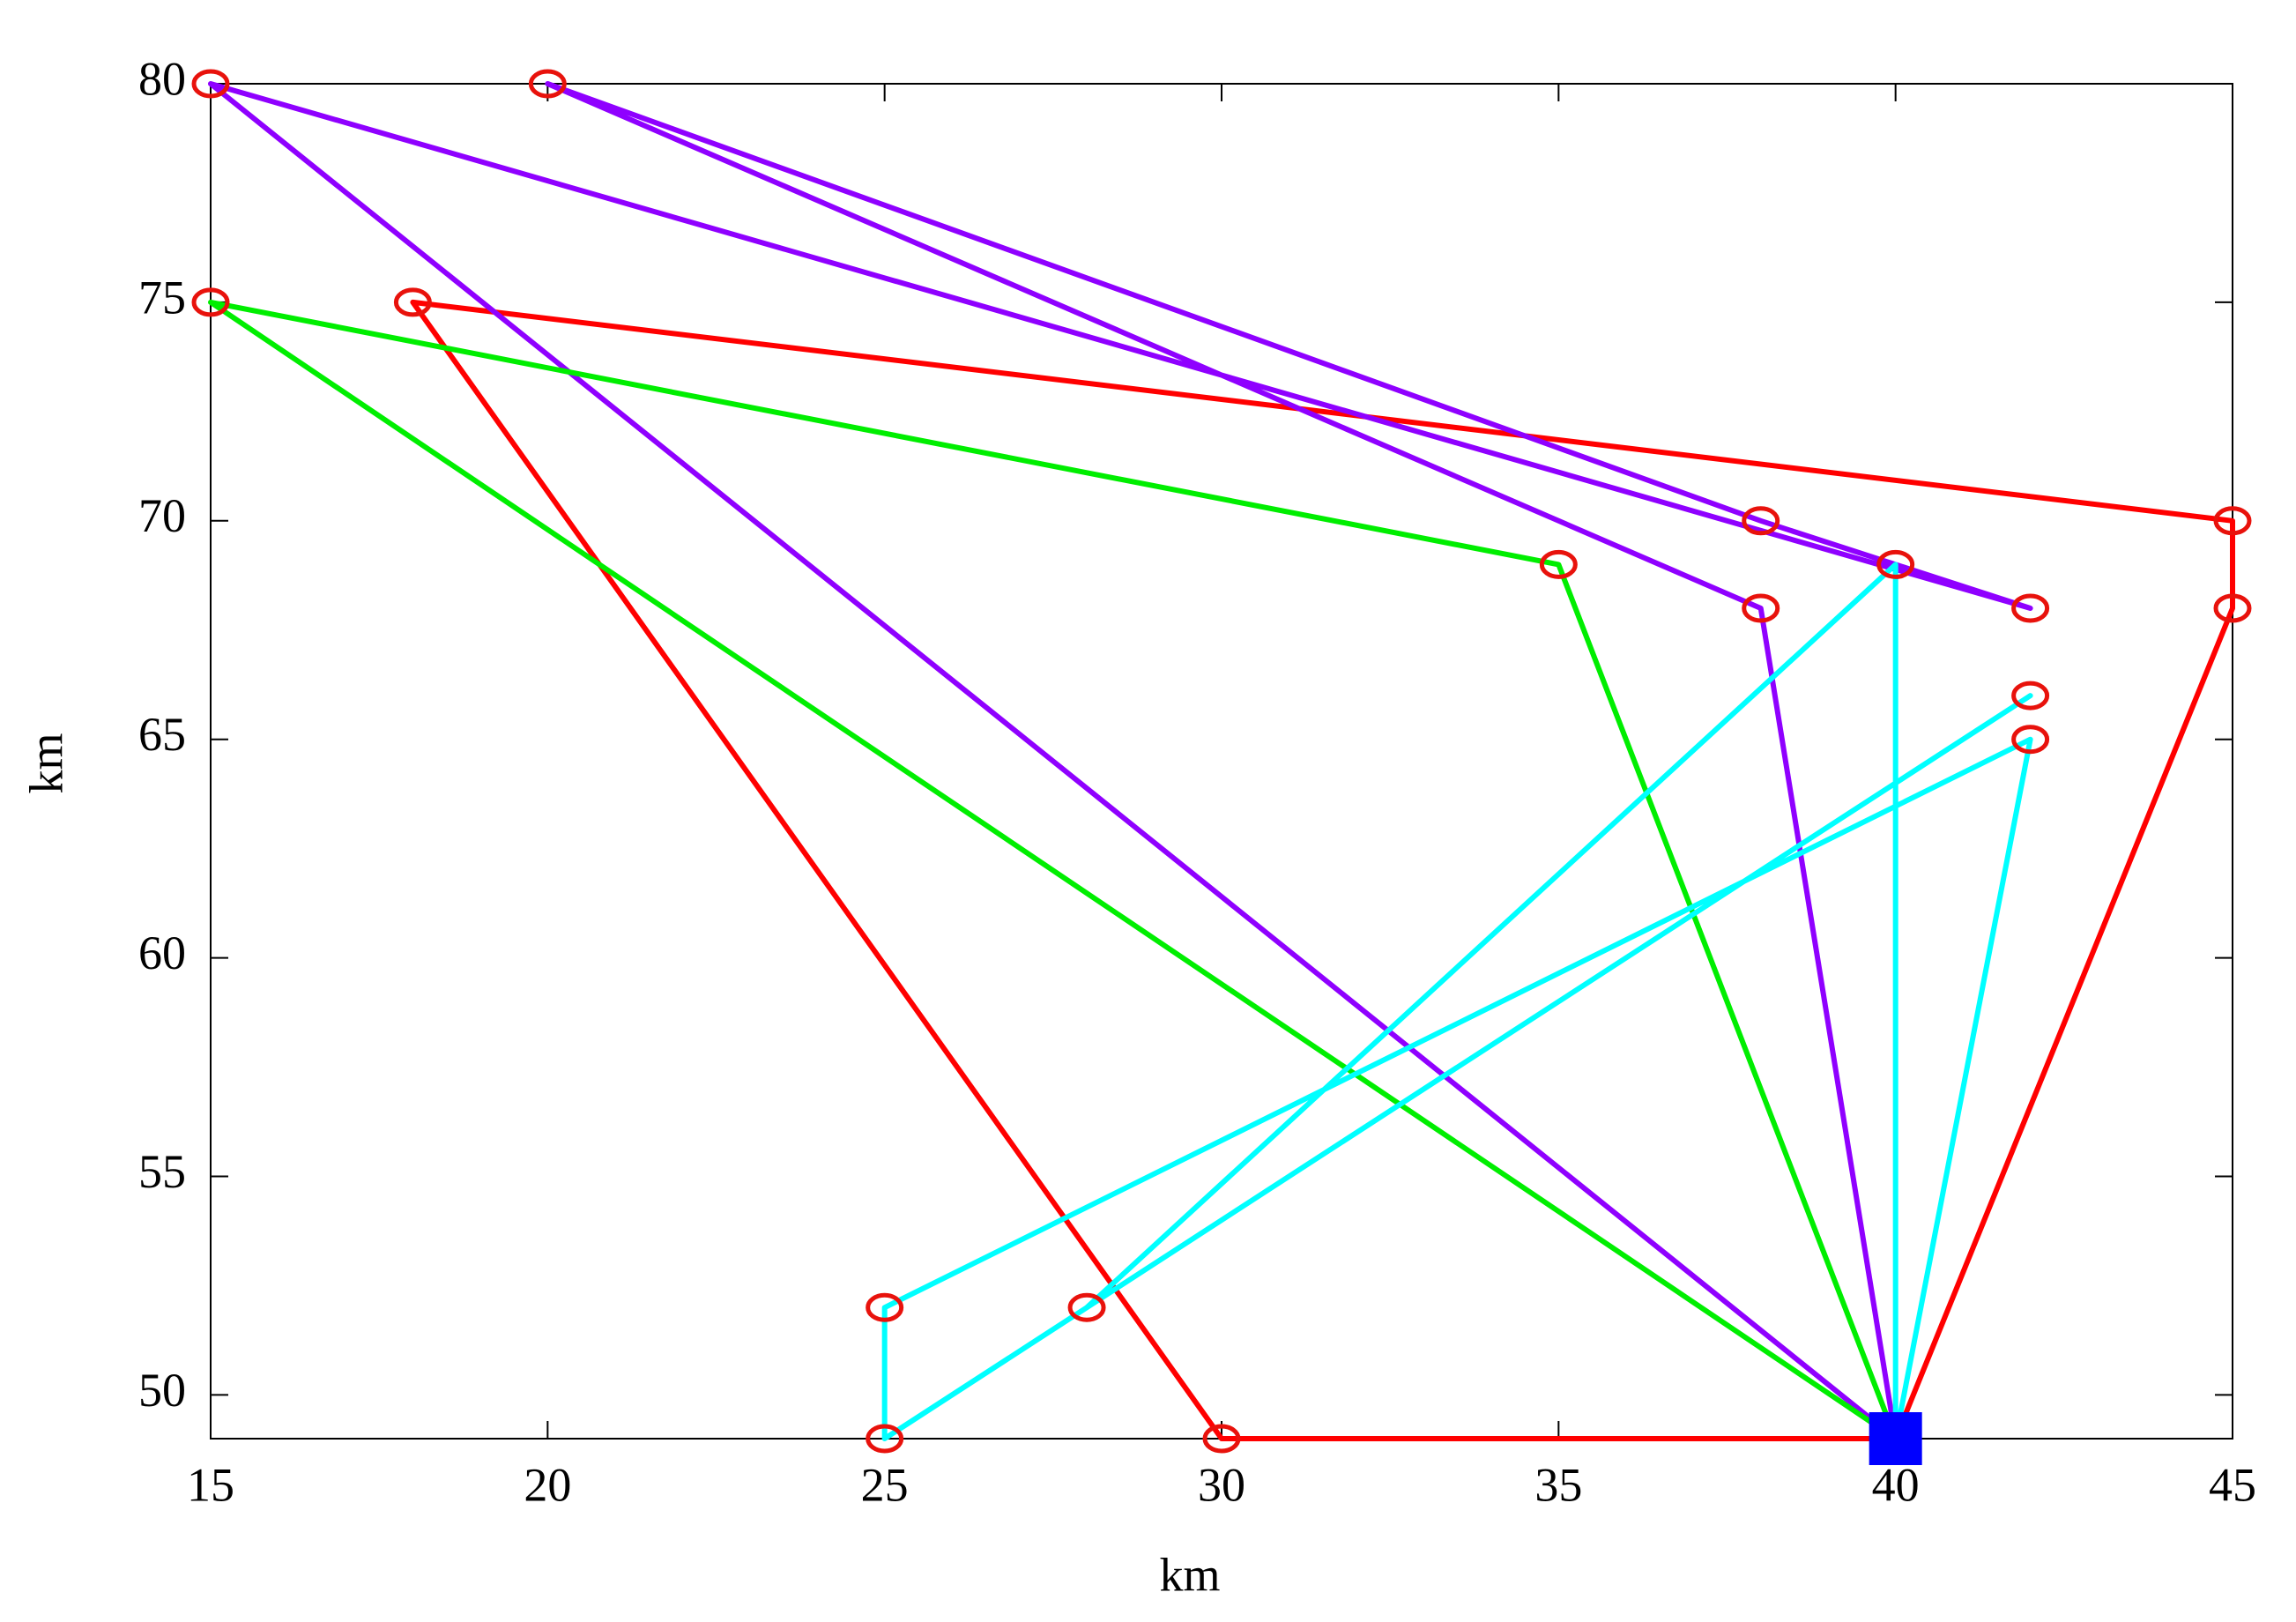  Describe the element at coordinates (162, 1390) in the screenshot. I see `y-tick-label: 50` at that location.